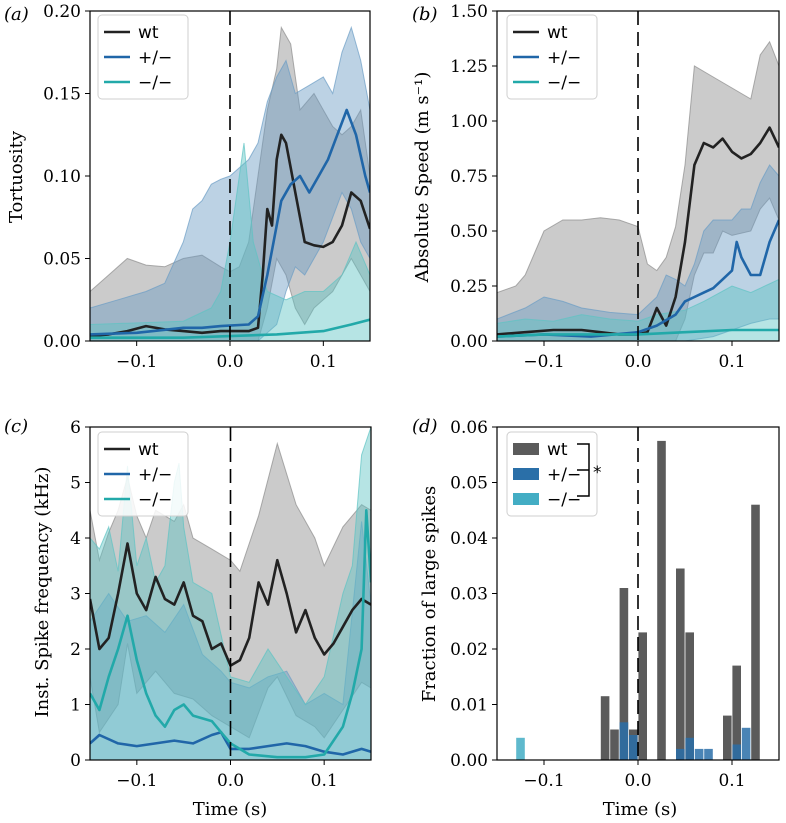 This screenshot has width=786, height=823. I want to click on panel-a-ylabel: Tortuosity, so click(16, 176).